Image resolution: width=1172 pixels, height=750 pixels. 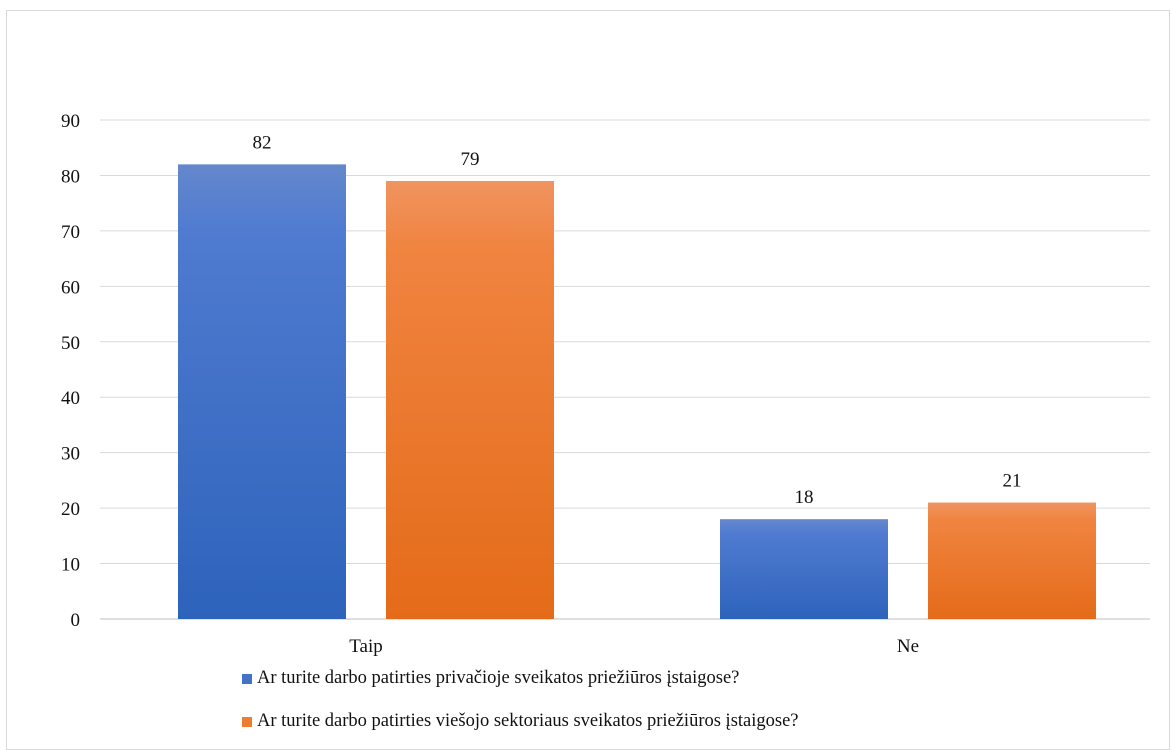 I want to click on y-tick-label: 50, so click(x=70, y=343).